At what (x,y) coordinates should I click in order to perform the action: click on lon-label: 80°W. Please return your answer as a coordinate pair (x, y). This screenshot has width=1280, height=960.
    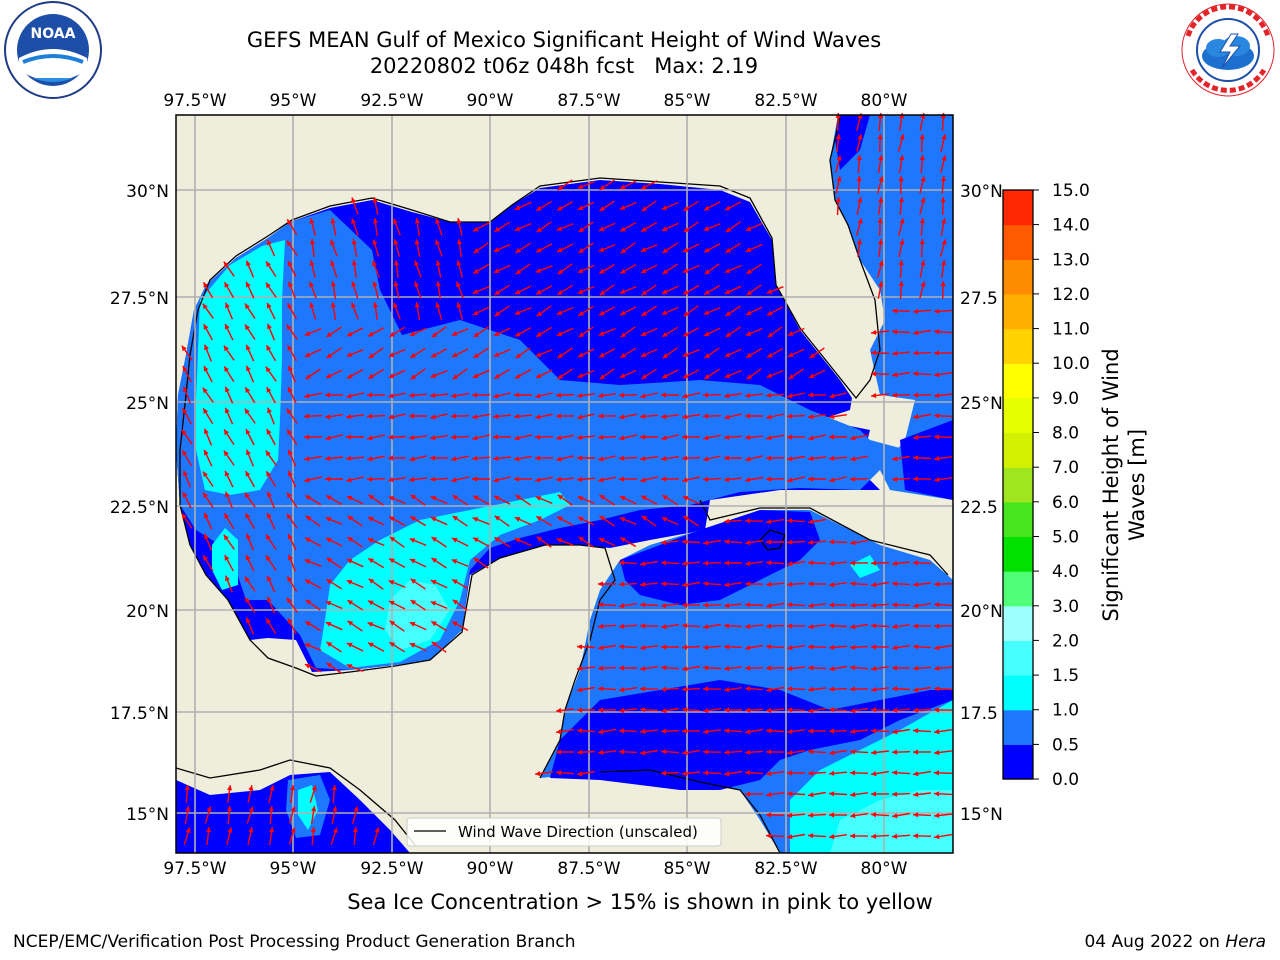
    Looking at the image, I should click on (884, 869).